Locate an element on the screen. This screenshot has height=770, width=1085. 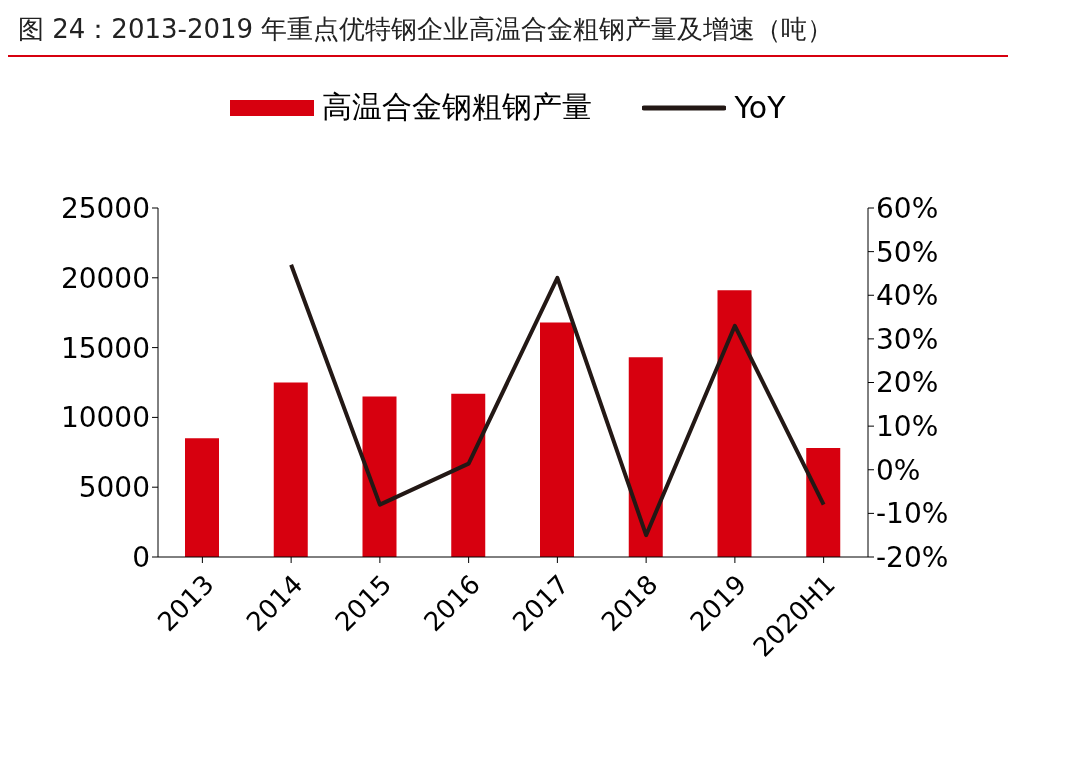
chart-title: 图 24：2013-2019 年重点优特钢企业高温合金粗钢产量及增速（吨） is located at coordinates (508, 32).